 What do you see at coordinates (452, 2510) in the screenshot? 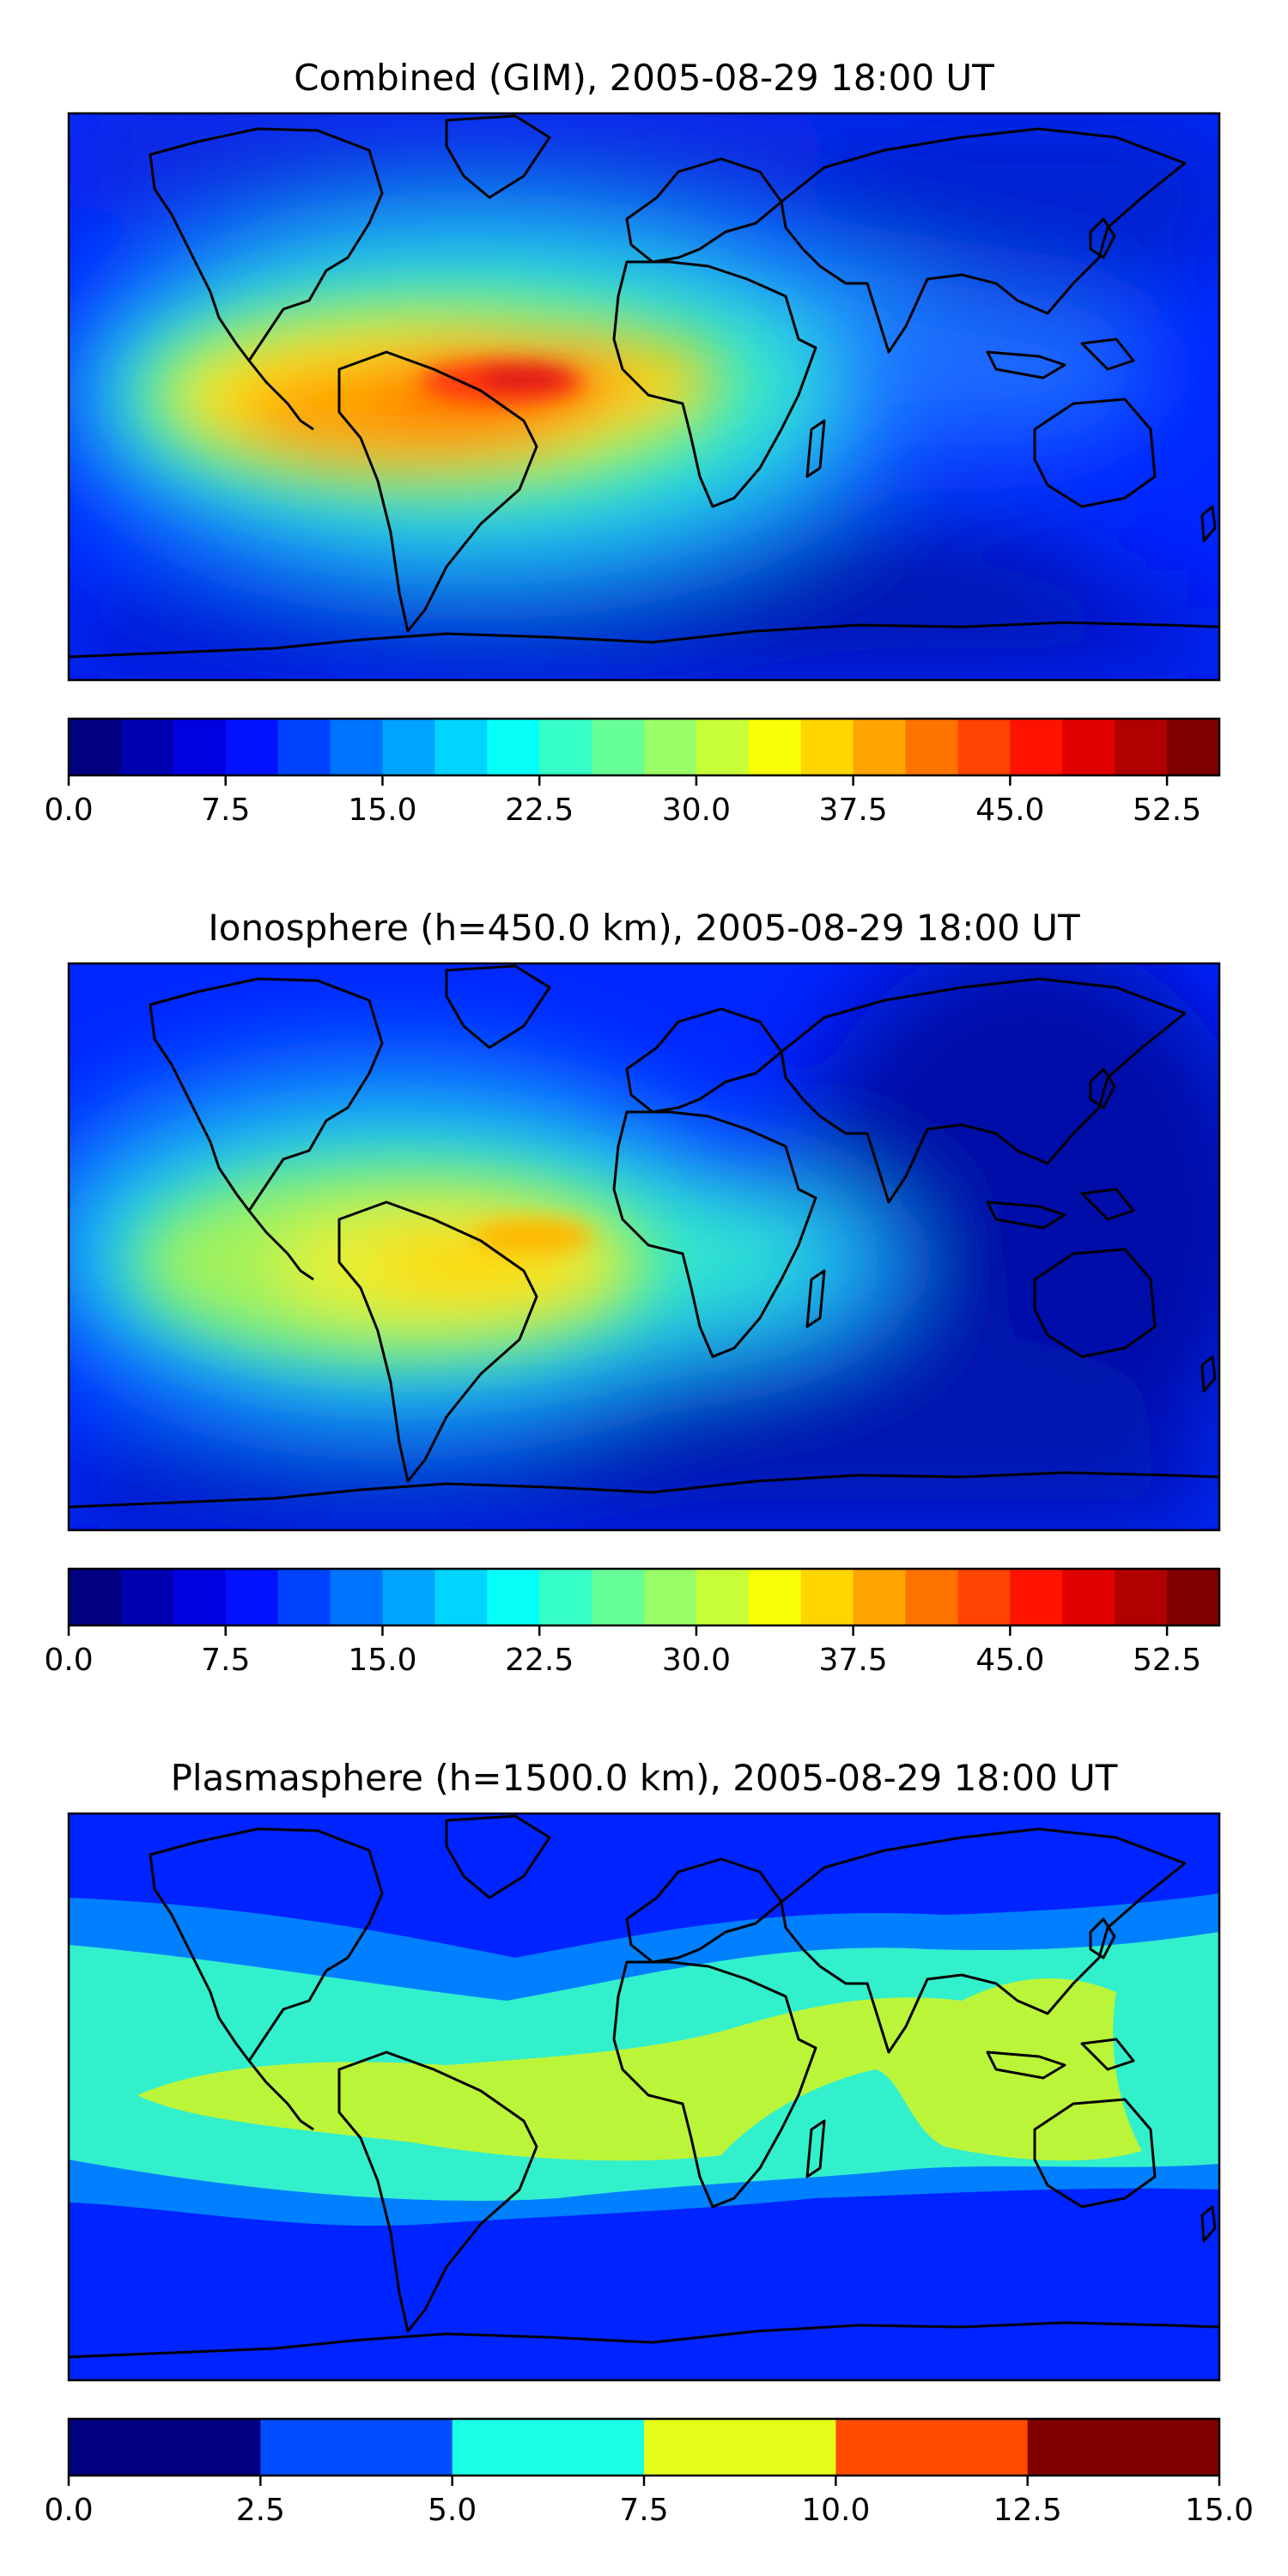
I see `colorbar-tick-label: 5.0` at bounding box center [452, 2510].